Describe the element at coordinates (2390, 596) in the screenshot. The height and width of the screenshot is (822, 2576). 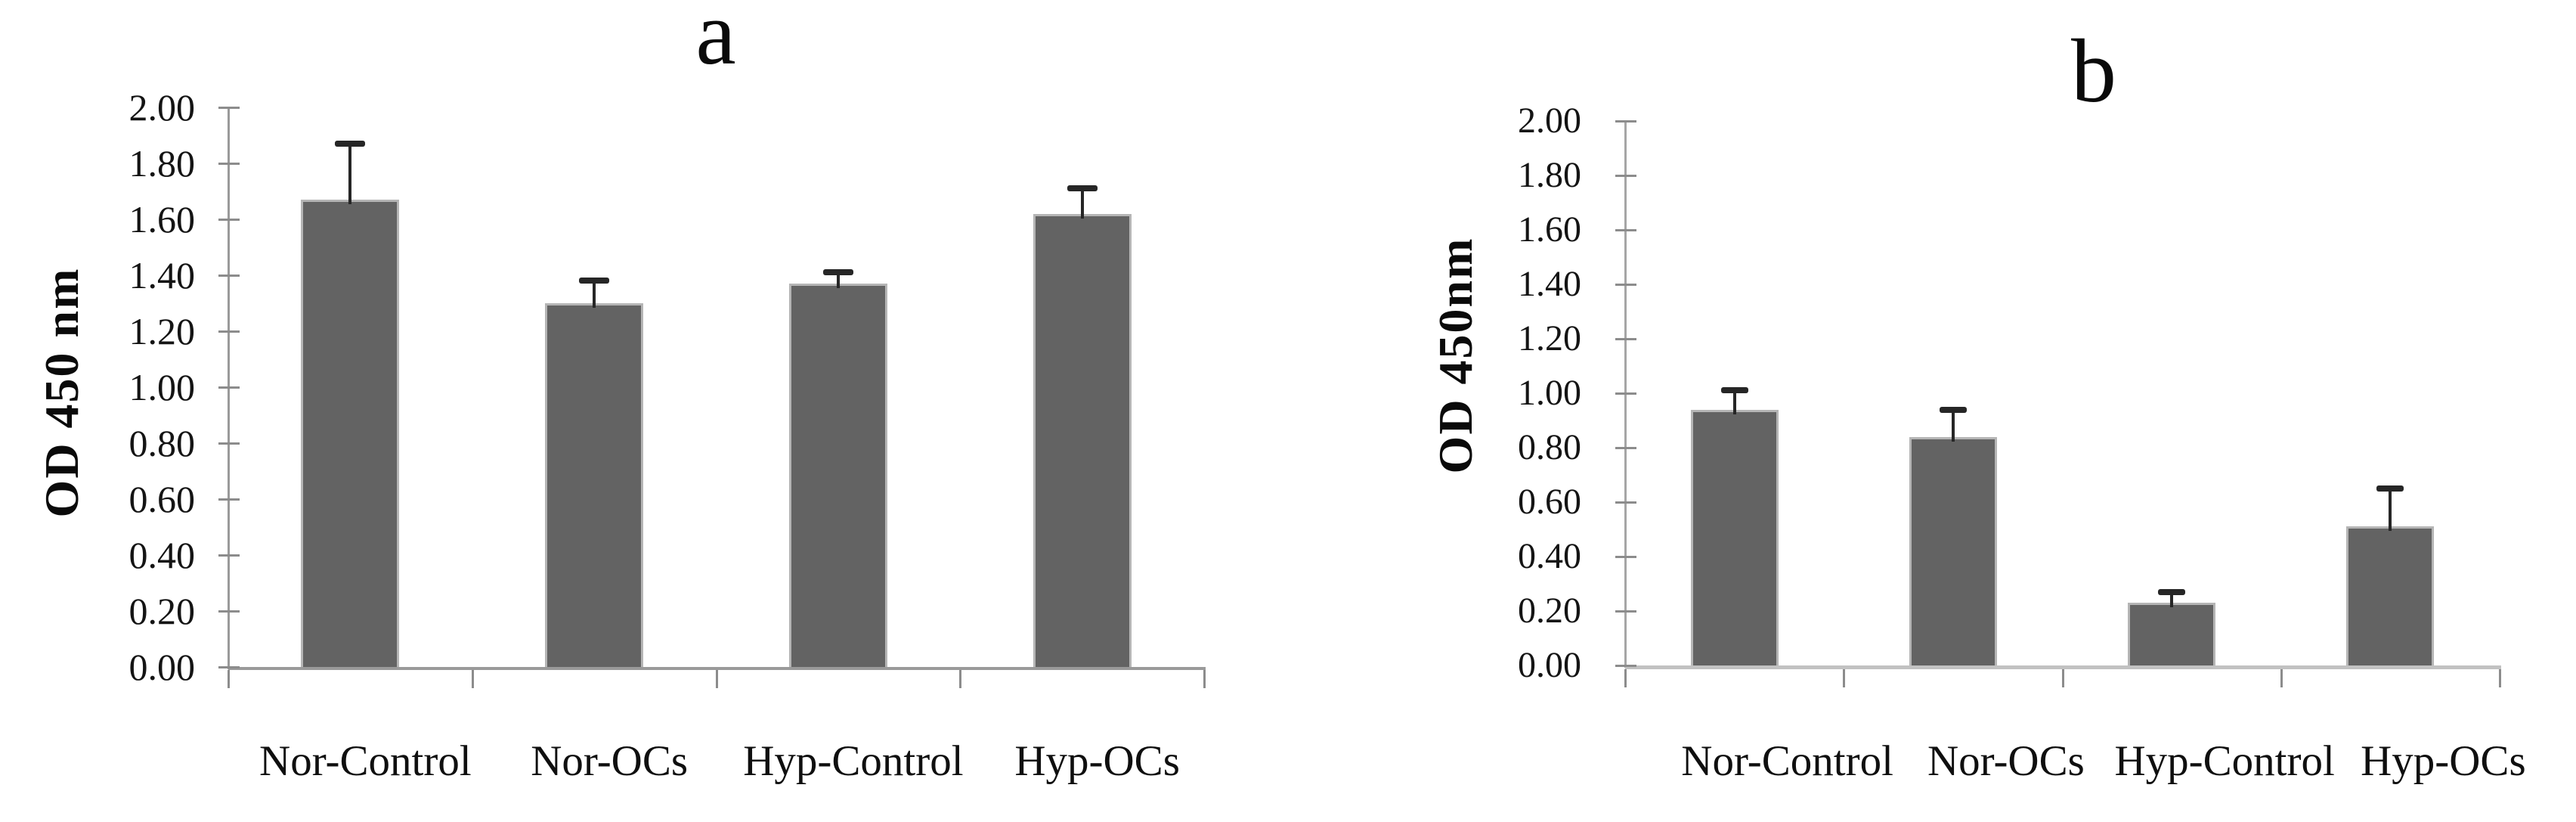
I see `bar-hyp-ocs` at that location.